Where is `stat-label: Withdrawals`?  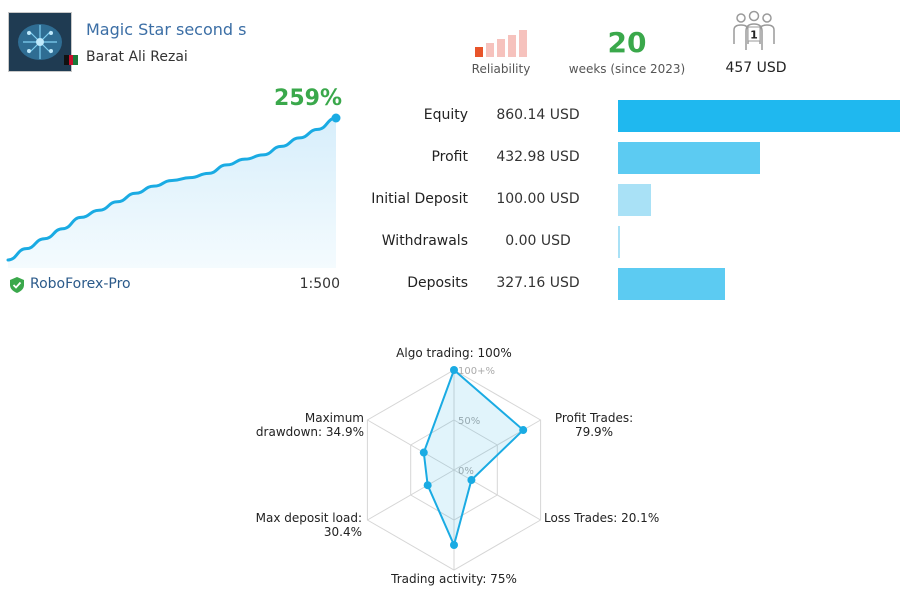
stat-label: Withdrawals is located at coordinates (424, 241).